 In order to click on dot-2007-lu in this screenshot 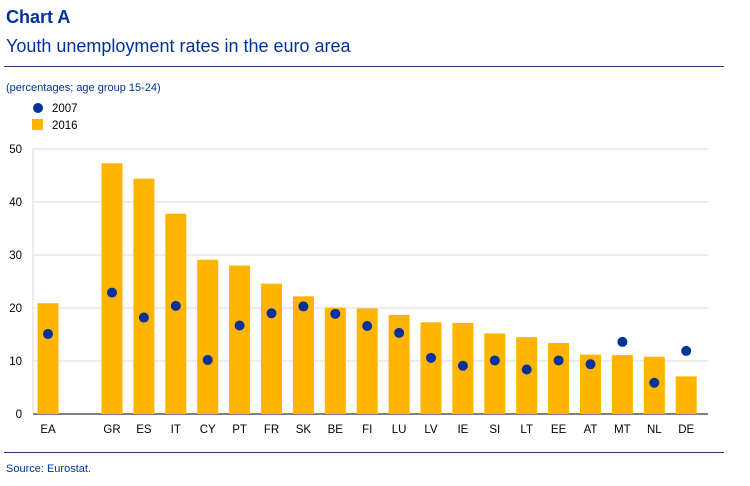, I will do `click(399, 332)`.